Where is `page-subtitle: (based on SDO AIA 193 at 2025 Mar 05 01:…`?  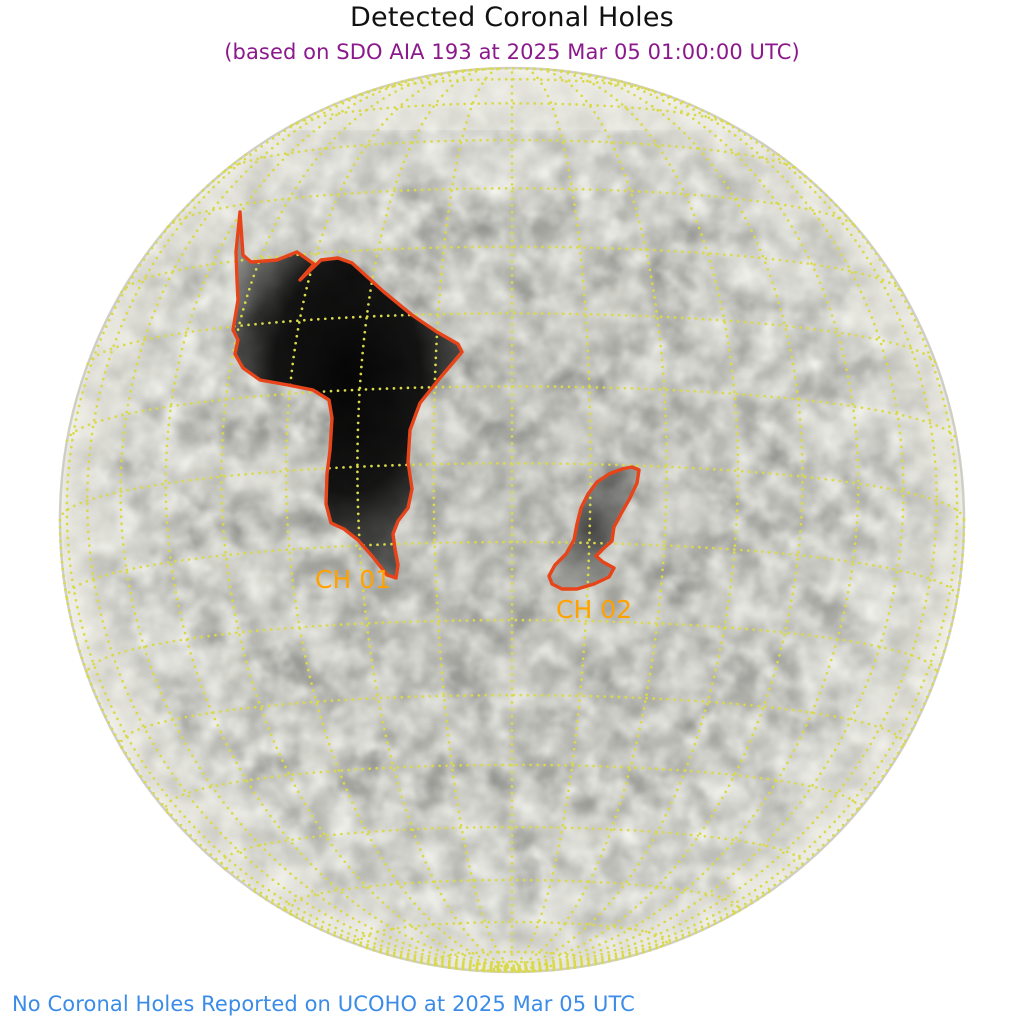
page-subtitle: (based on SDO AIA 193 at 2025 Mar 05 01:… is located at coordinates (512, 52).